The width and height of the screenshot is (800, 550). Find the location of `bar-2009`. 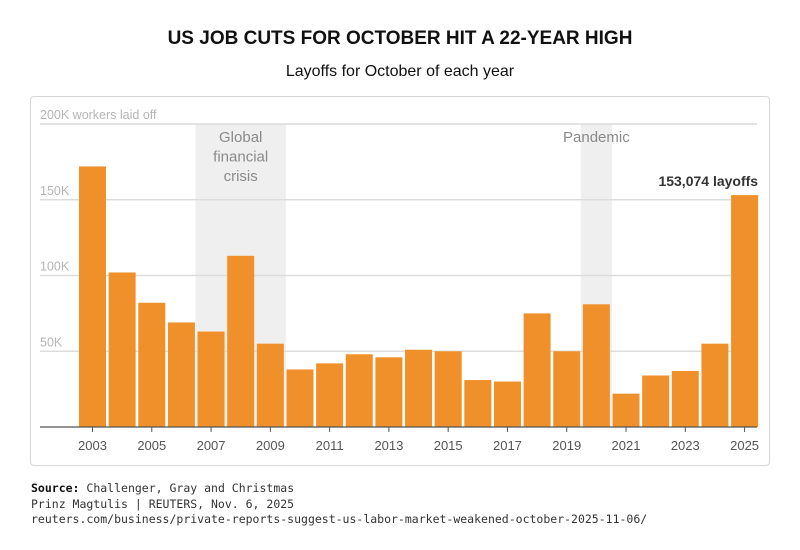

bar-2009 is located at coordinates (270, 385).